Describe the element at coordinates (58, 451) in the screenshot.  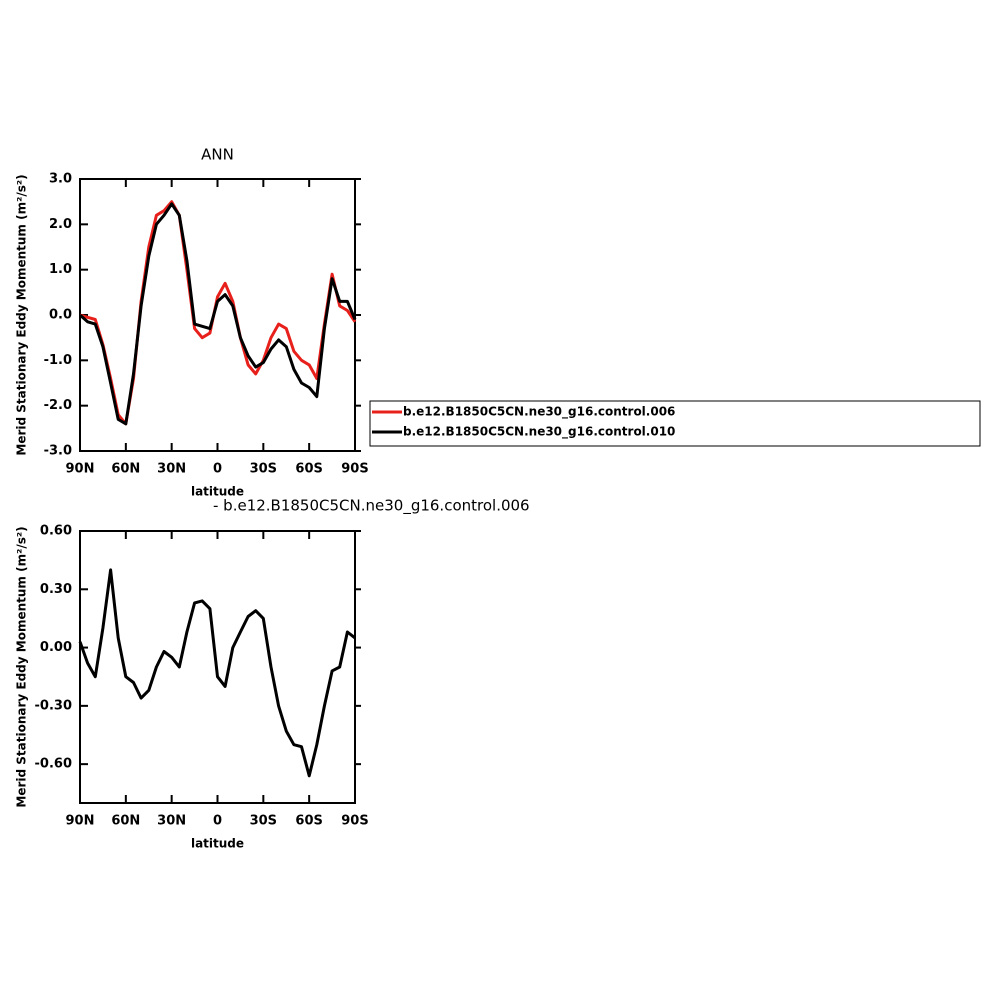
I see `y-tick-label: -3.0` at that location.